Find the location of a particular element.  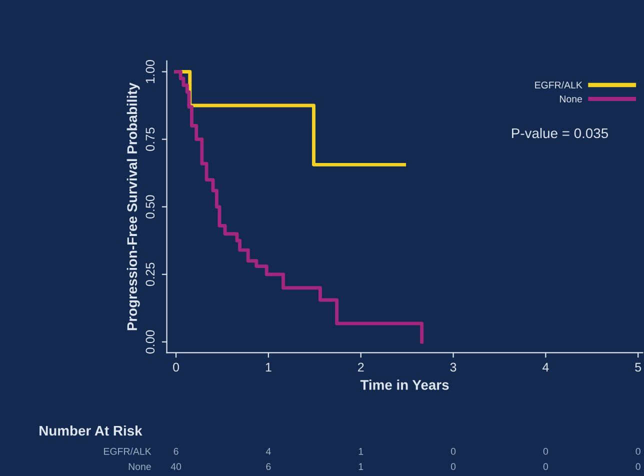

y-tick-label: 0.75 is located at coordinates (150, 139).